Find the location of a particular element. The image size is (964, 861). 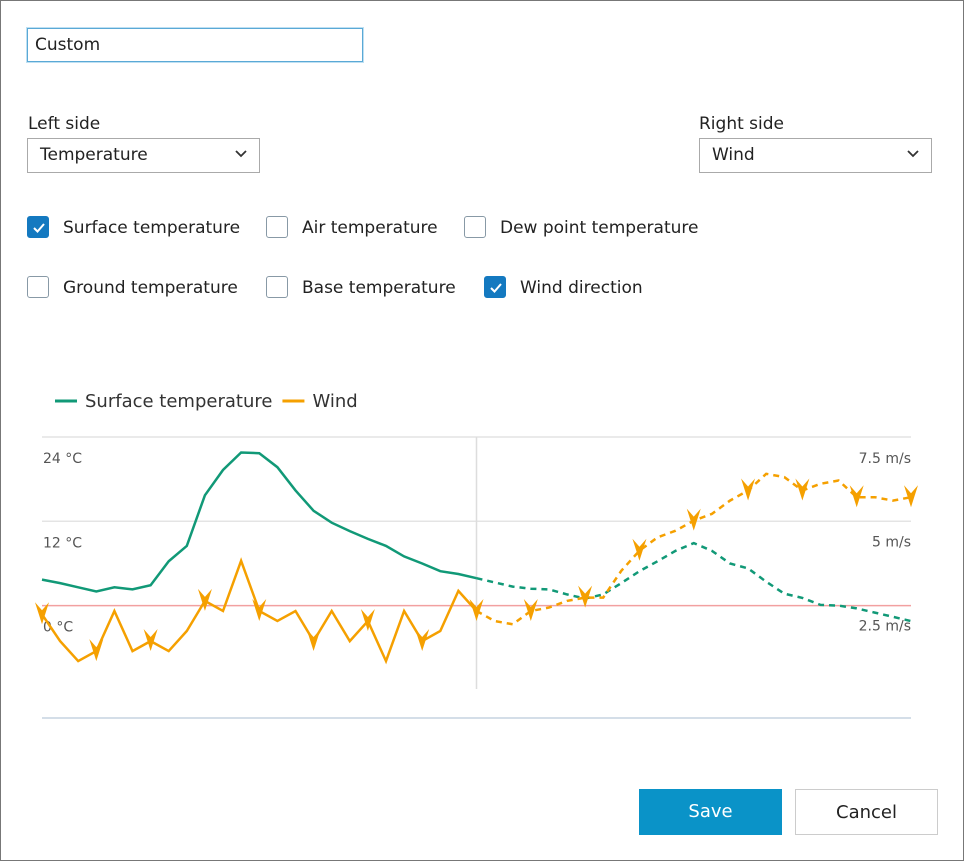

select-value: Temperature is located at coordinates (94, 155).